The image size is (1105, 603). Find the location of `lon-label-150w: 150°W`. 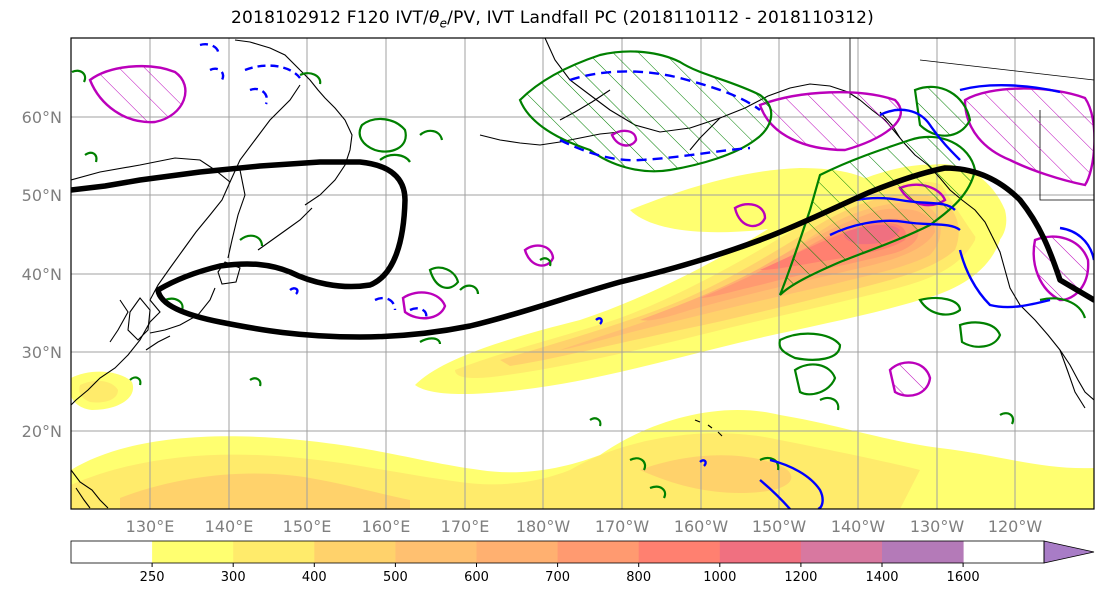

lon-label-150w: 150°W is located at coordinates (779, 526).